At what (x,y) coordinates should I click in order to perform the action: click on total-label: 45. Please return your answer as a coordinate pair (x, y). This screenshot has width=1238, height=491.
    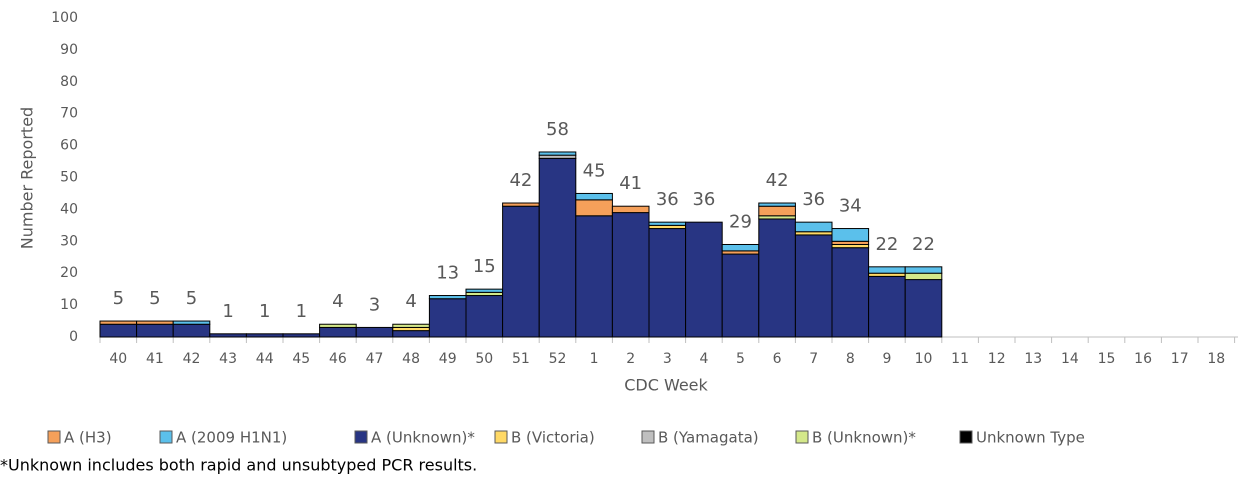
    Looking at the image, I should click on (594, 170).